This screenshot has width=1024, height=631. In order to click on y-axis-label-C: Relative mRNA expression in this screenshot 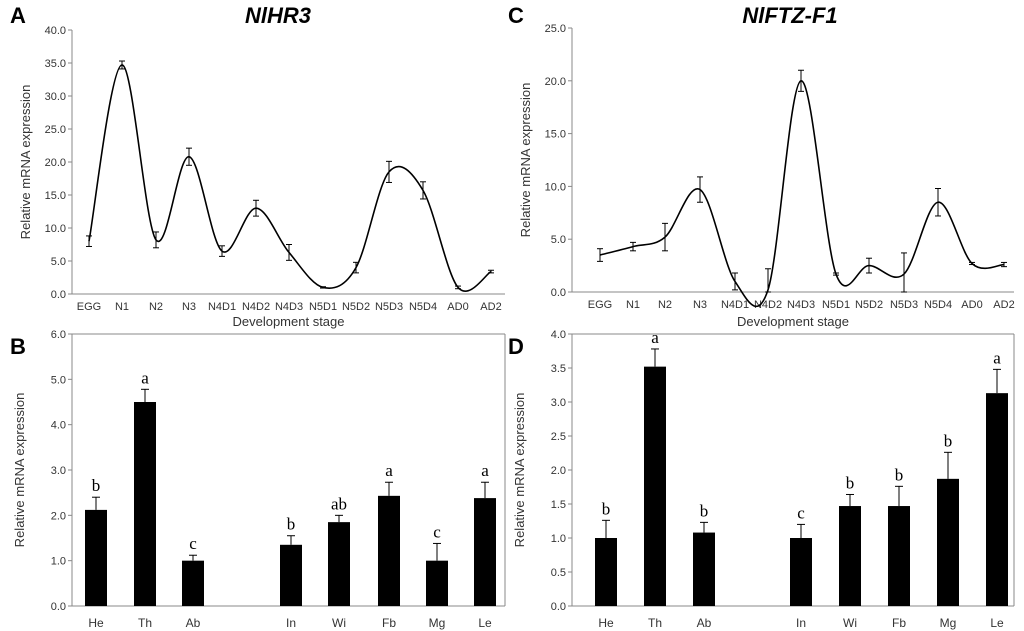, I will do `click(525, 160)`.